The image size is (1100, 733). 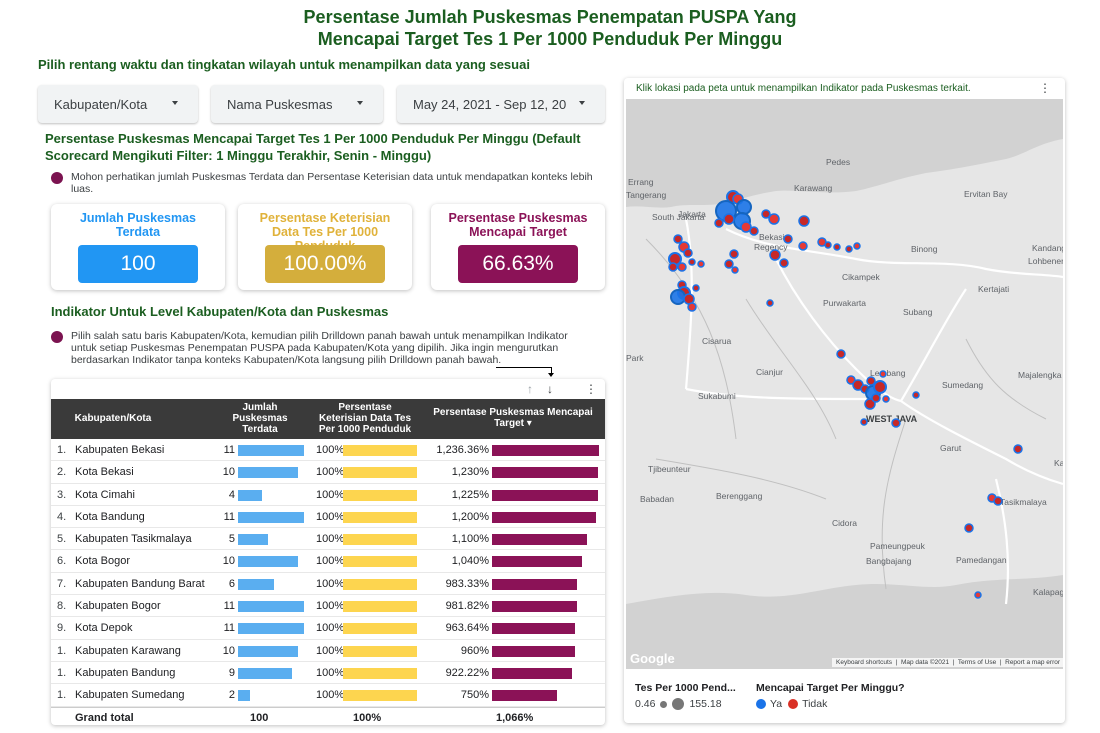 I want to click on table-row: 4. Kota Bandung 11 100% 1,200%, so click(x=328, y=517).